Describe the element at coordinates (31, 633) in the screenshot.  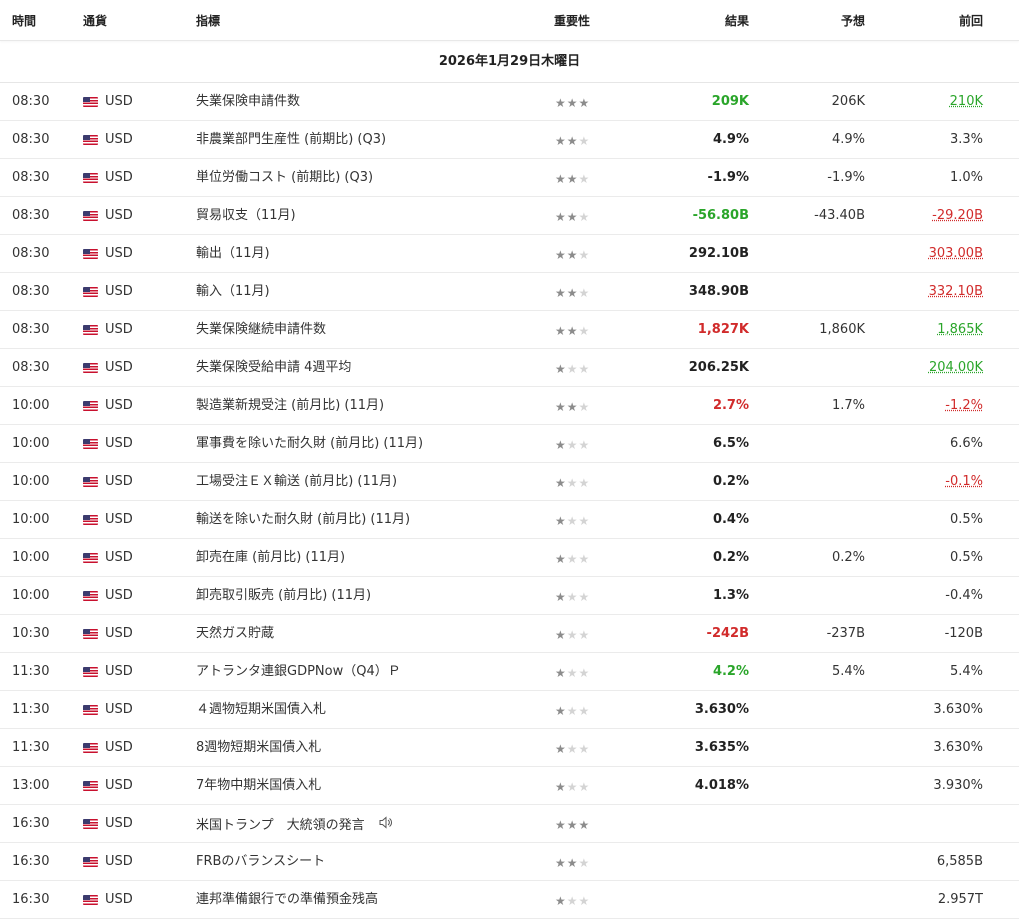
I see `event-time: 10:30` at that location.